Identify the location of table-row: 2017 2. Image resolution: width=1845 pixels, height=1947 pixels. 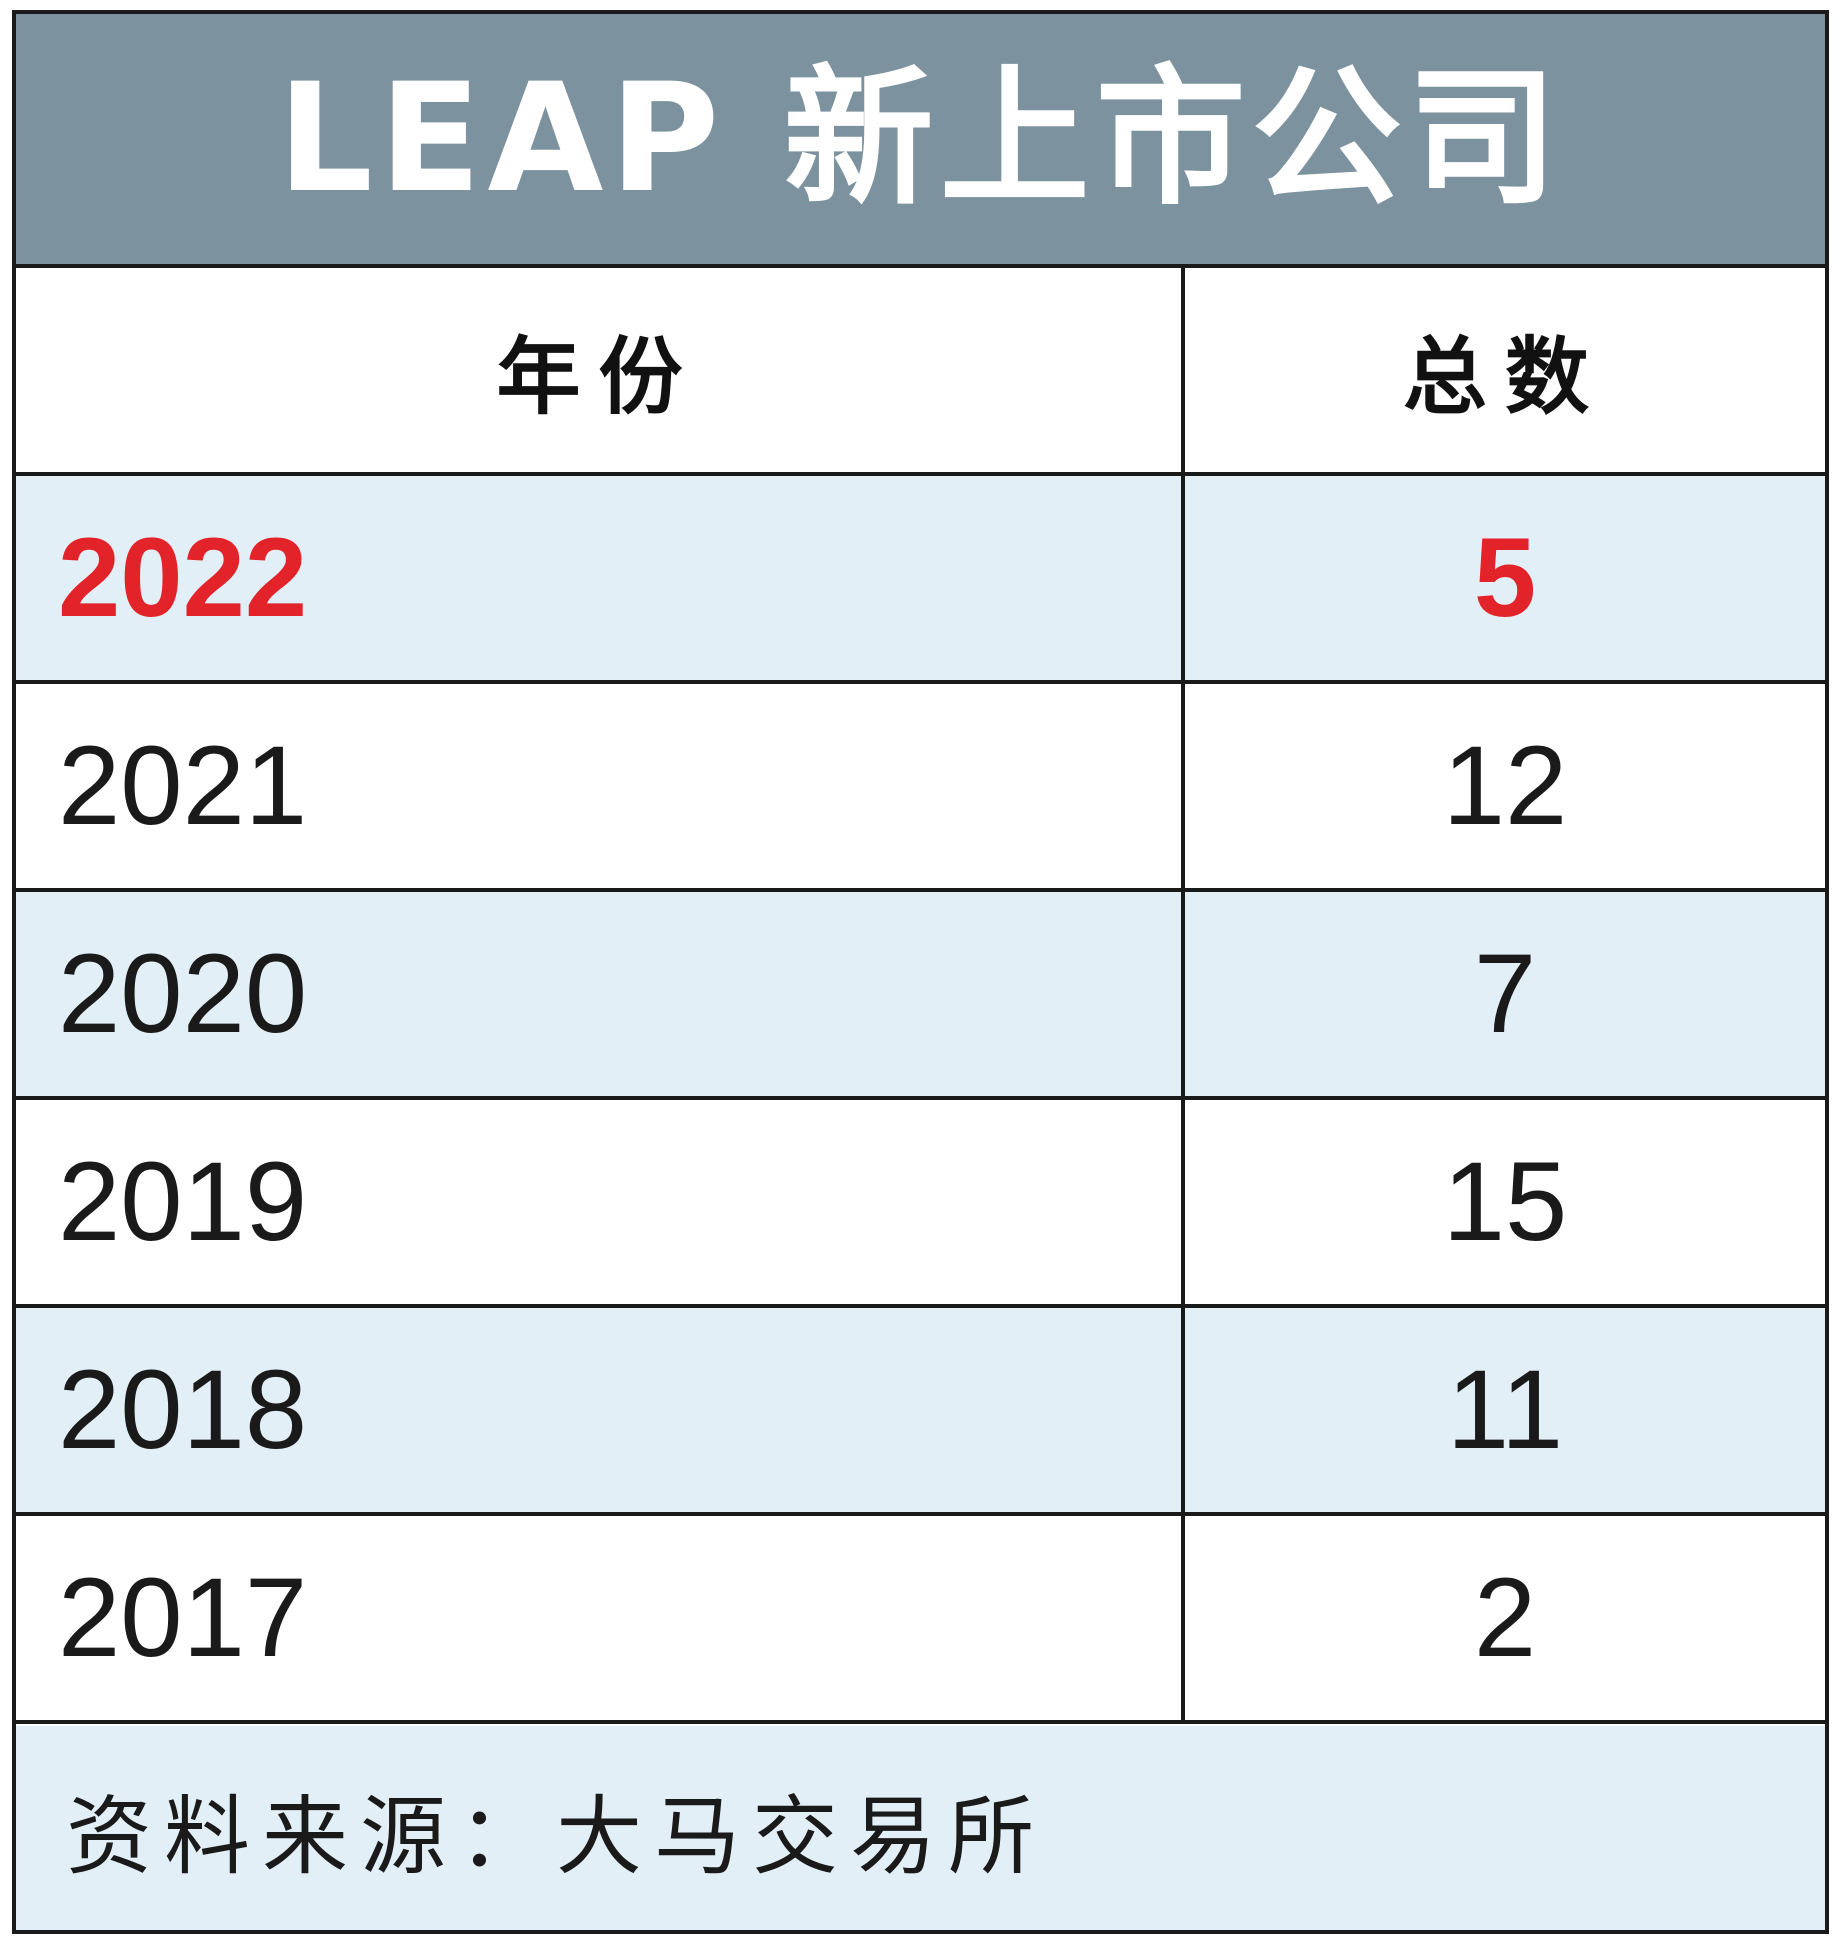
(920, 1620).